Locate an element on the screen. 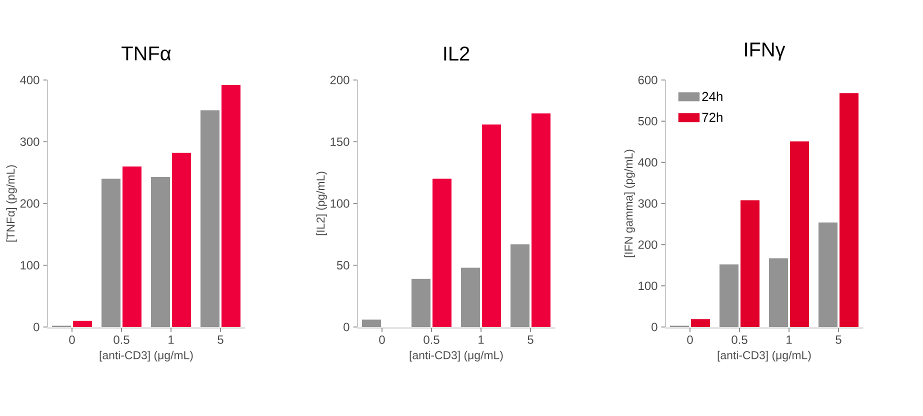 The width and height of the screenshot is (923, 416). y-axis-title: [IL2] (pg/mL) is located at coordinates (321, 204).